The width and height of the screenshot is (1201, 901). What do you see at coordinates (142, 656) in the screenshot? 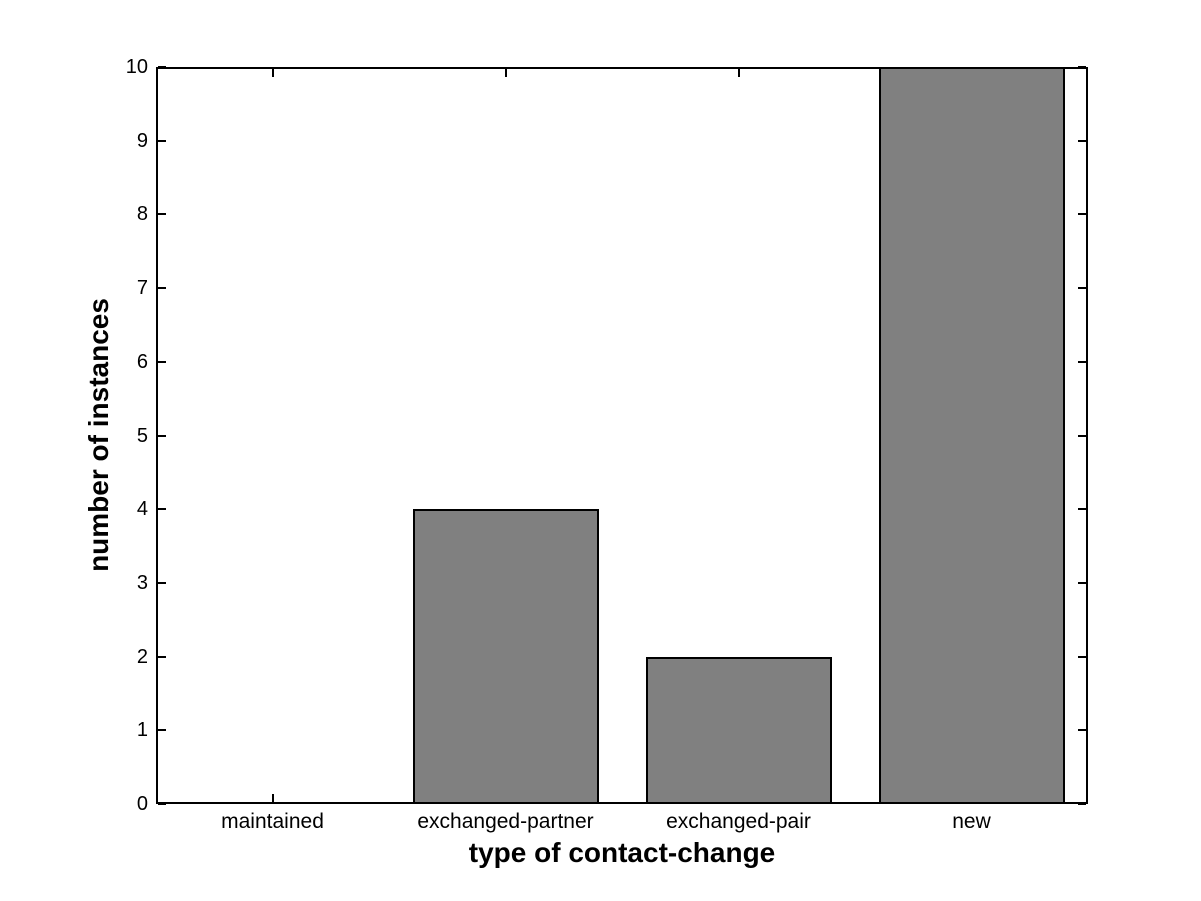
I see `y-tick-label: 2` at bounding box center [142, 656].